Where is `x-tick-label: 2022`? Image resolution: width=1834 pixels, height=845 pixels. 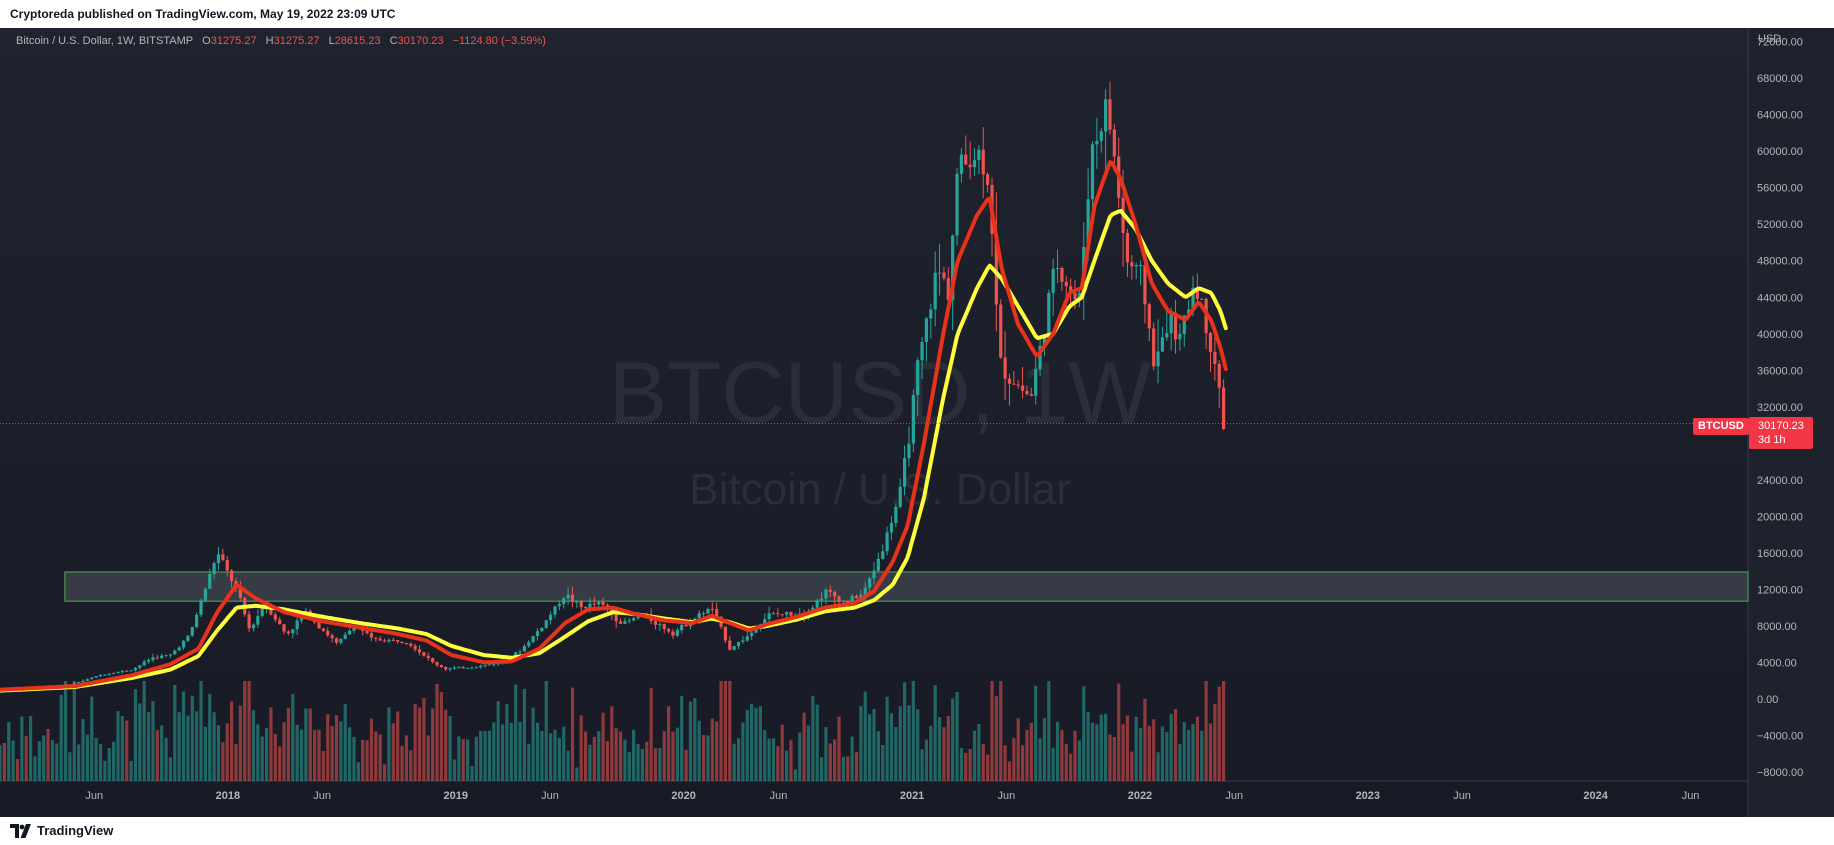
x-tick-label: 2022 is located at coordinates (1140, 796).